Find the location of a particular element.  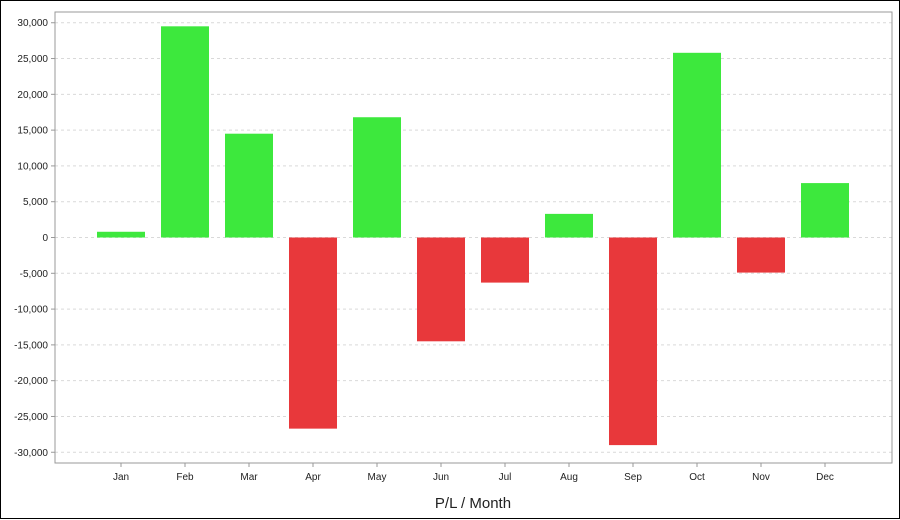

bar-nov is located at coordinates (761, 255).